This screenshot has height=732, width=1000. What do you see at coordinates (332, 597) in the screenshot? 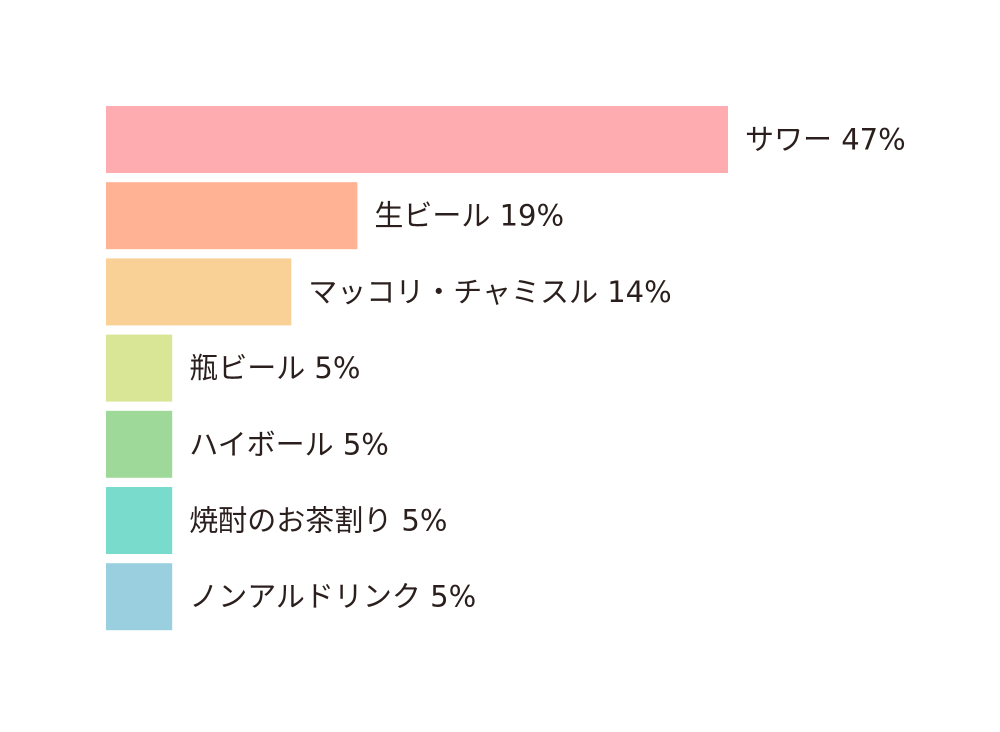
I see `bar-label-7: ノンアルドリンク 5%` at bounding box center [332, 597].